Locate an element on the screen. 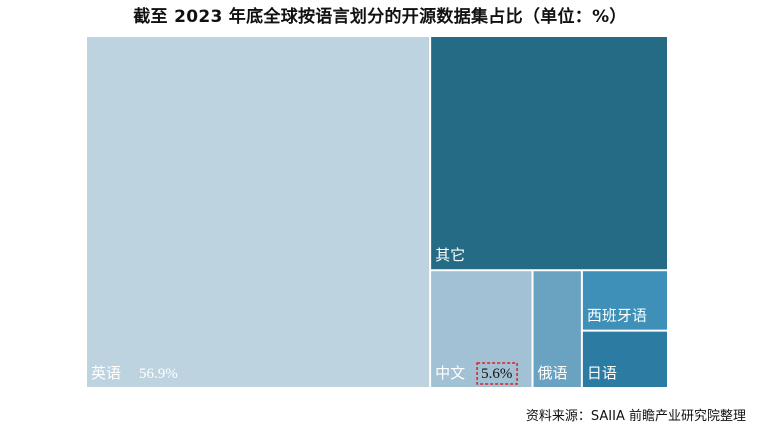 The height and width of the screenshot is (427, 760). treemap-label-2: 中文 is located at coordinates (450, 373).